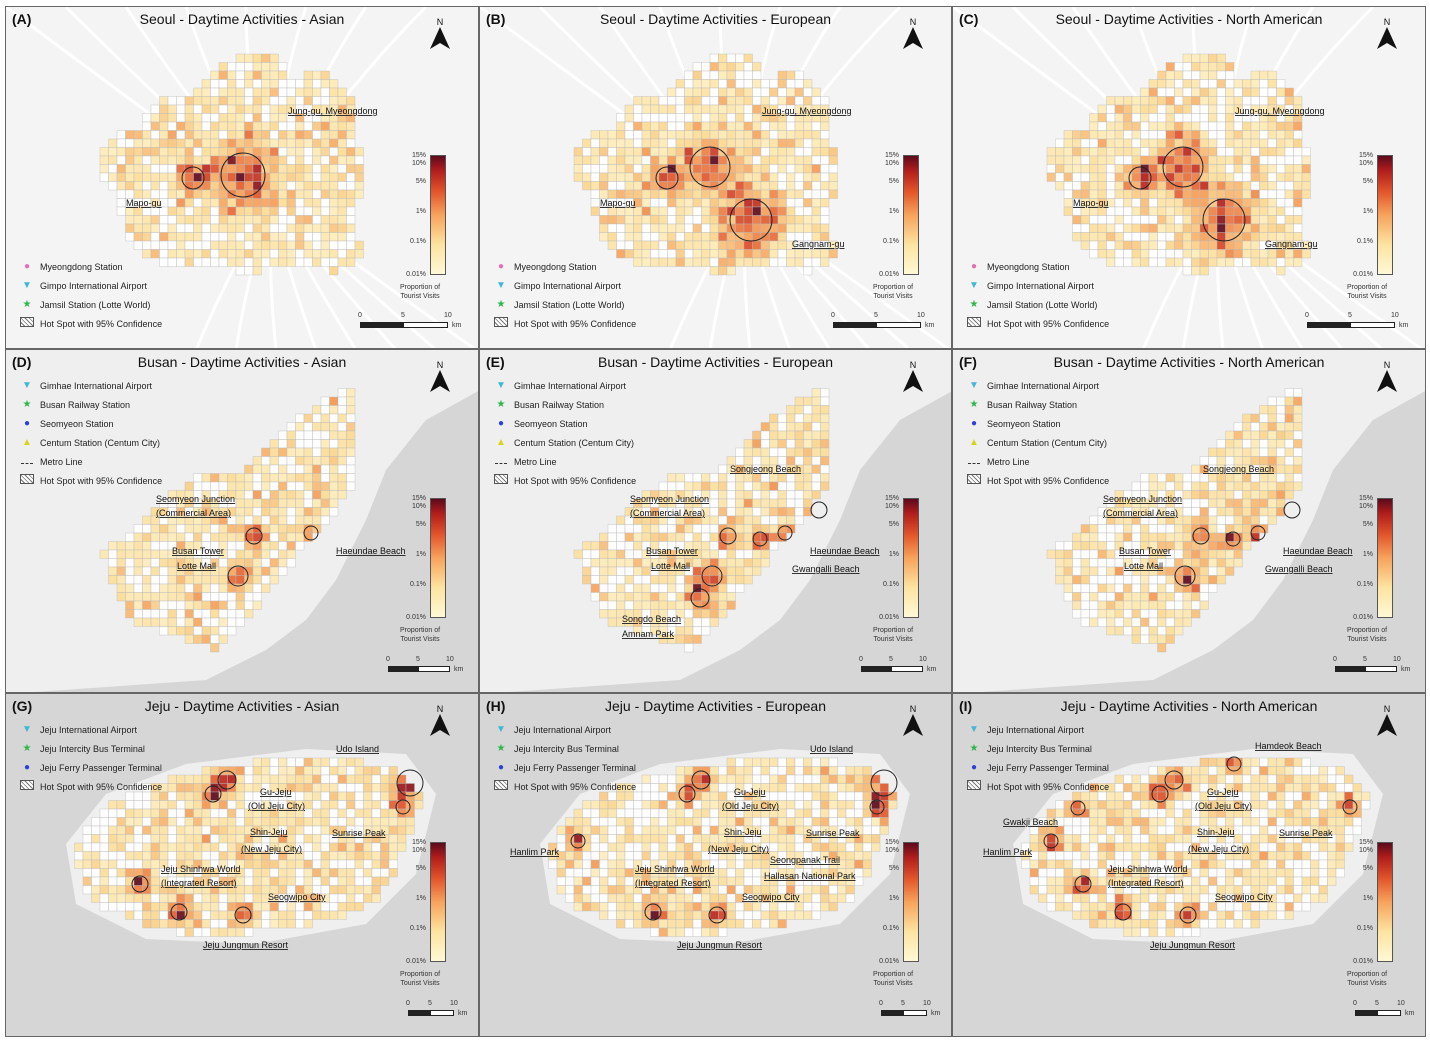 This screenshot has width=1430, height=1045. Describe the element at coordinates (85, 404) in the screenshot. I see `legend-label: Busan Railway Station` at that location.